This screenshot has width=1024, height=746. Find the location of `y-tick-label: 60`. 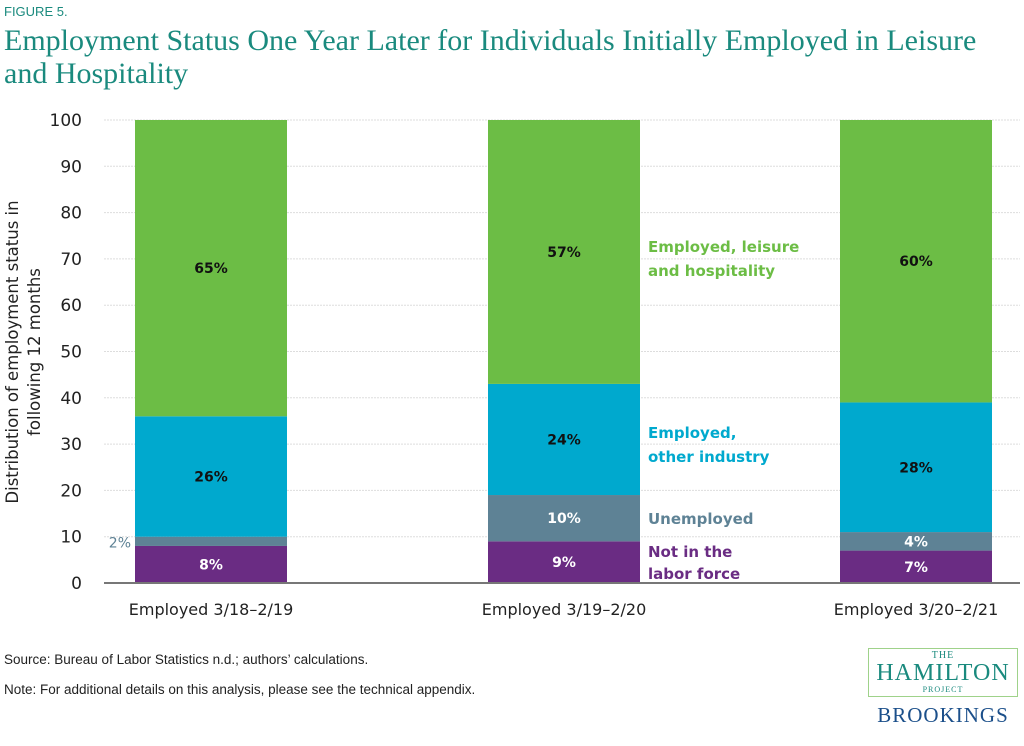

y-tick-label: 60 is located at coordinates (71, 306).